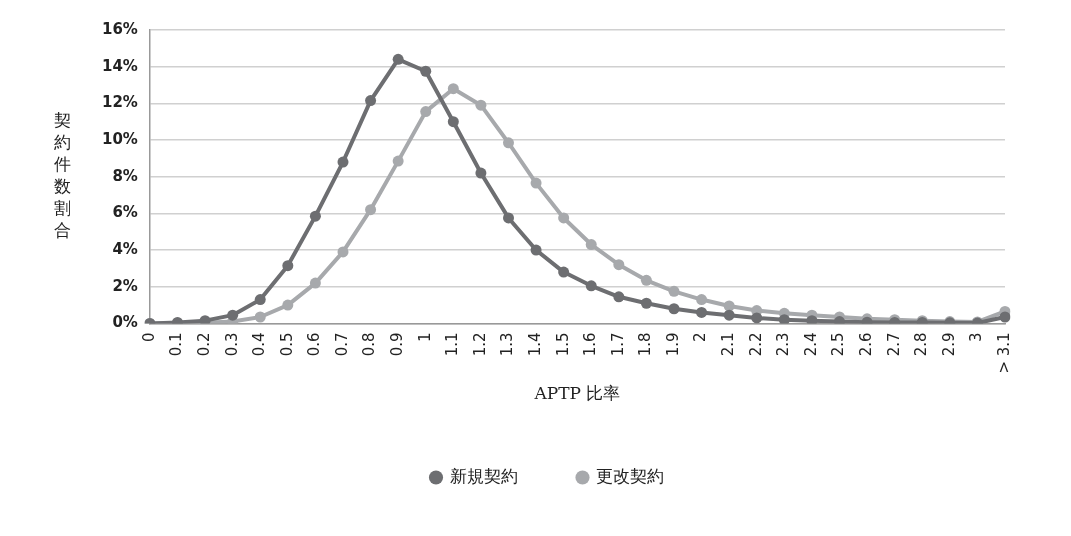 Image resolution: width=1071 pixels, height=536 pixels. I want to click on x-tick-label: 2.4, so click(810, 344).